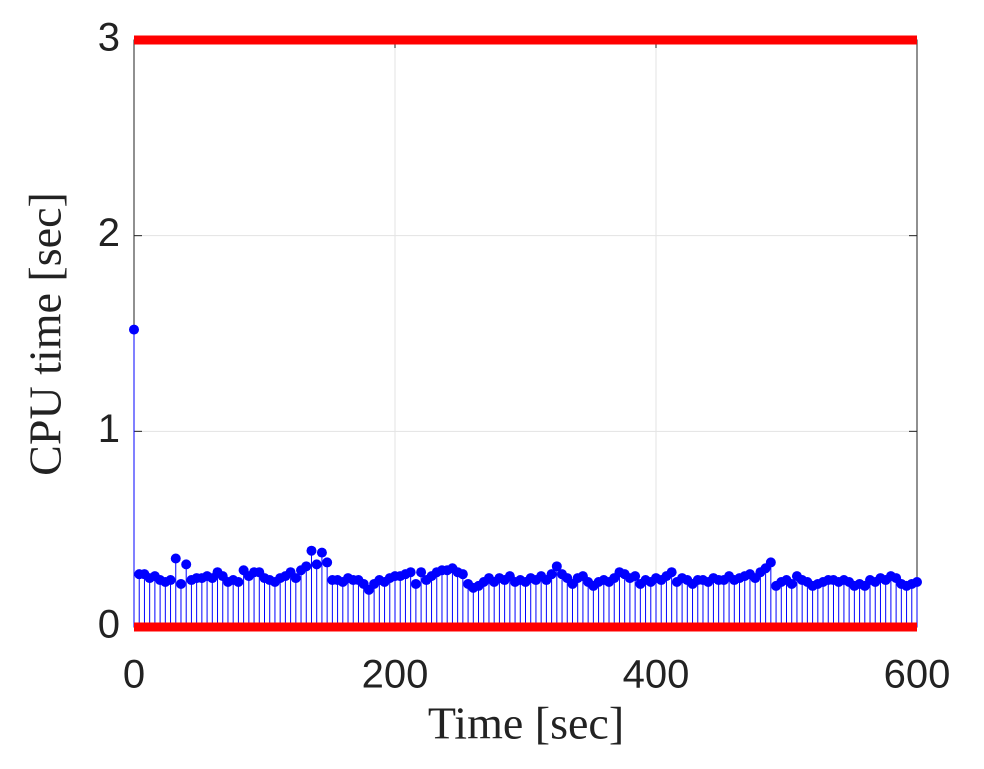 This screenshot has width=984, height=769. I want to click on x-axis-label: Time [sec], so click(526, 723).